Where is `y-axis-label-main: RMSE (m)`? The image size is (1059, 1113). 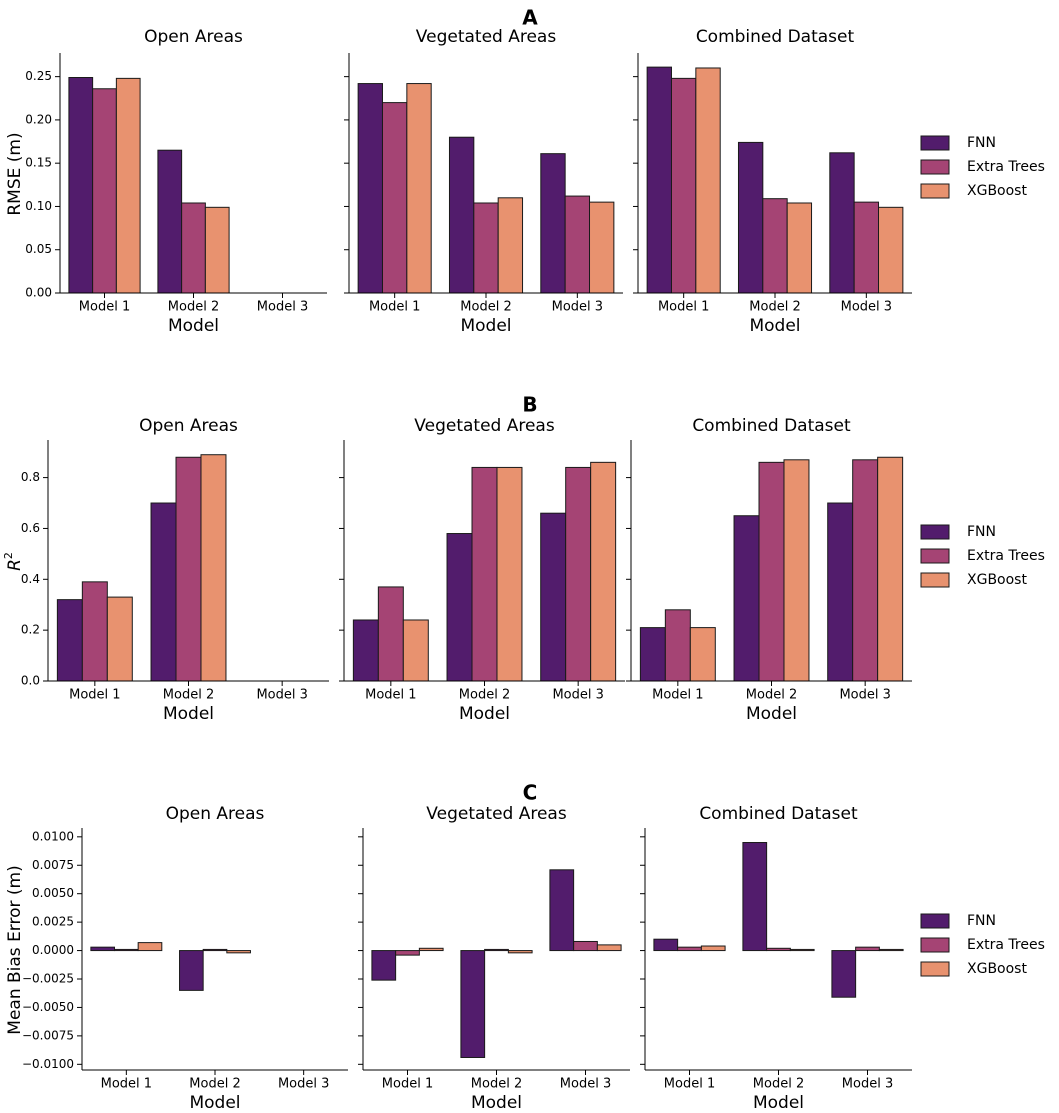
y-axis-label-main: RMSE (m) is located at coordinates (15, 173).